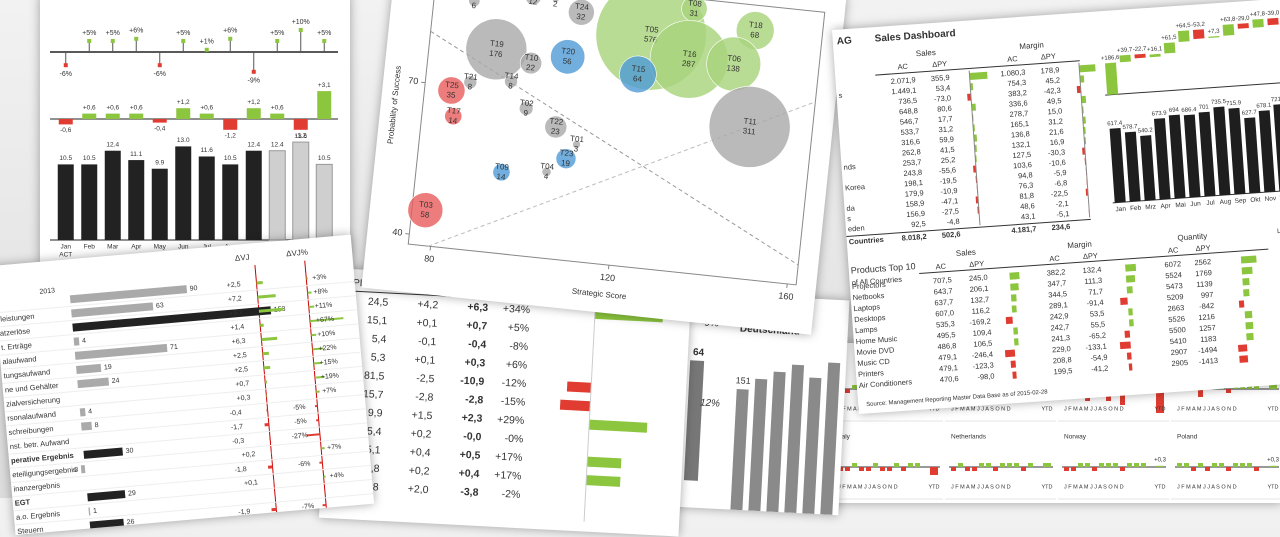  I want to click on delta-label: +1,4, so click(237, 328).